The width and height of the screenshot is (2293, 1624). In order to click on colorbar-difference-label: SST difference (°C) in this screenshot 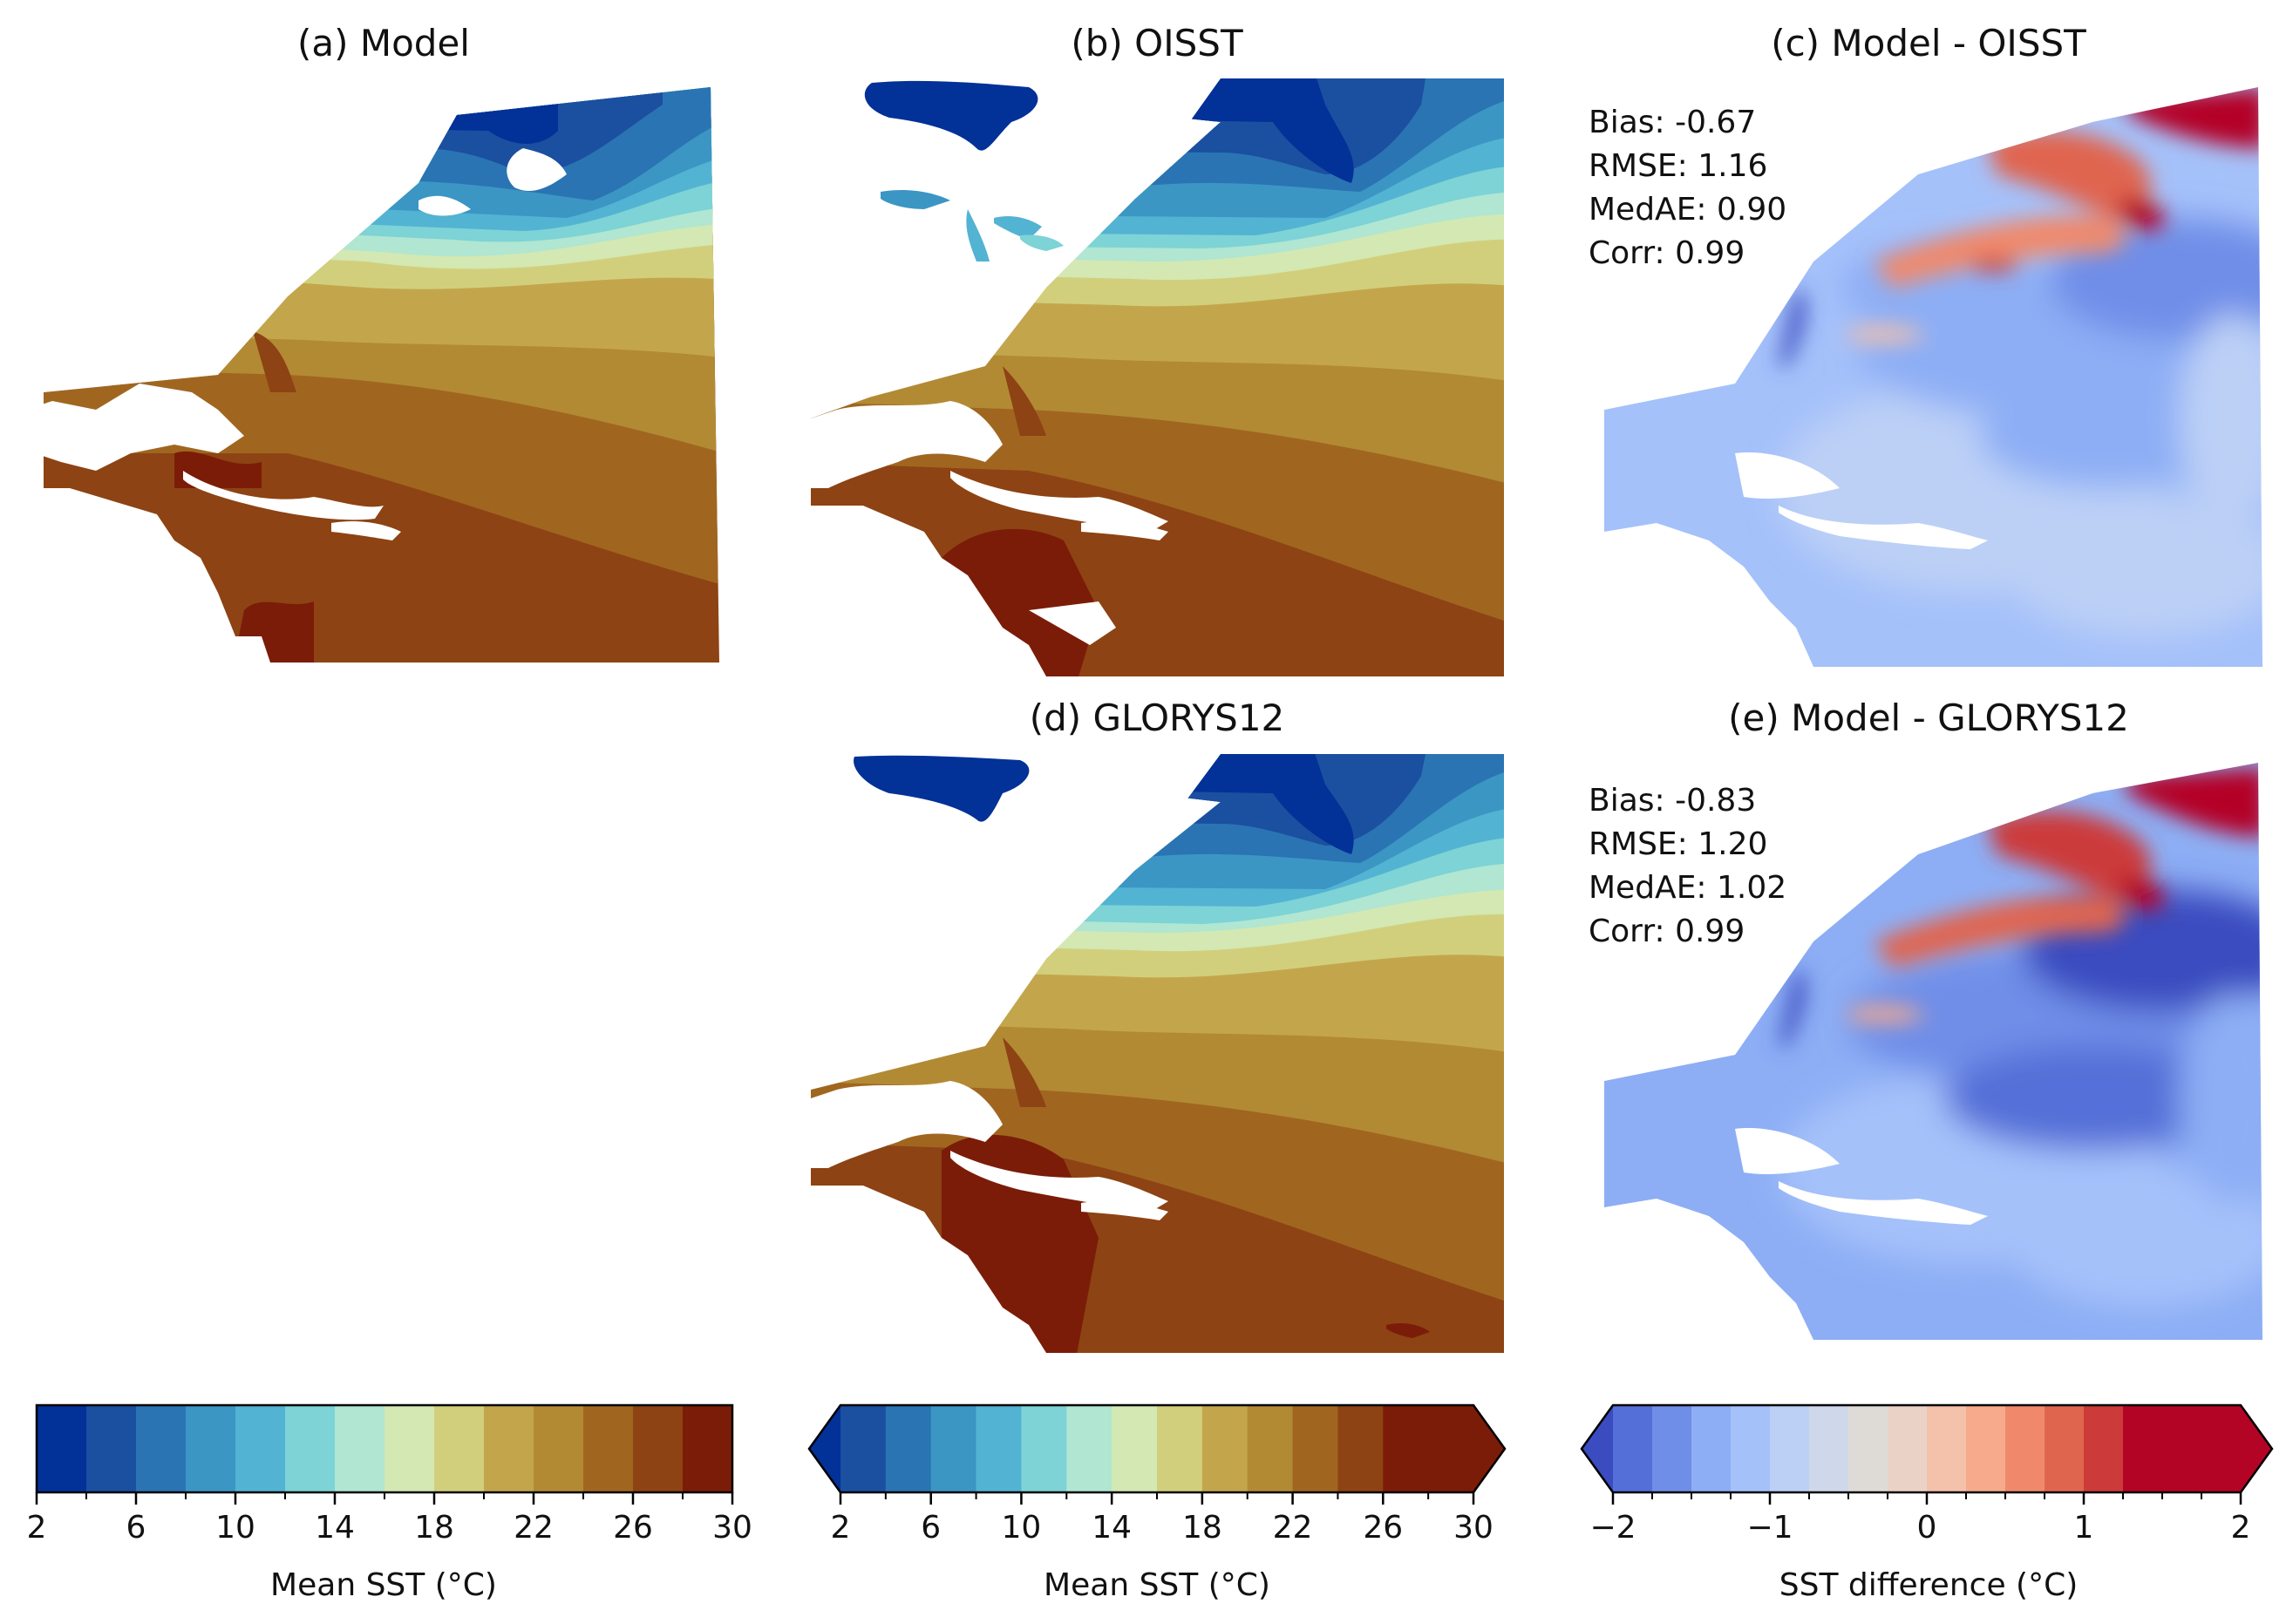, I will do `click(1929, 1585)`.